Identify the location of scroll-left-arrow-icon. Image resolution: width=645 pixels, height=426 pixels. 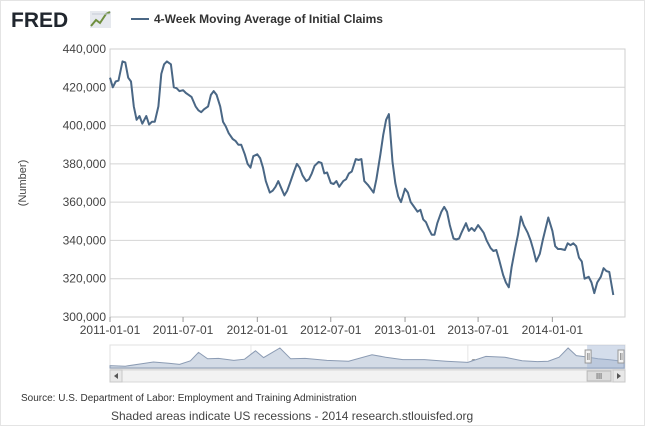
(116, 376).